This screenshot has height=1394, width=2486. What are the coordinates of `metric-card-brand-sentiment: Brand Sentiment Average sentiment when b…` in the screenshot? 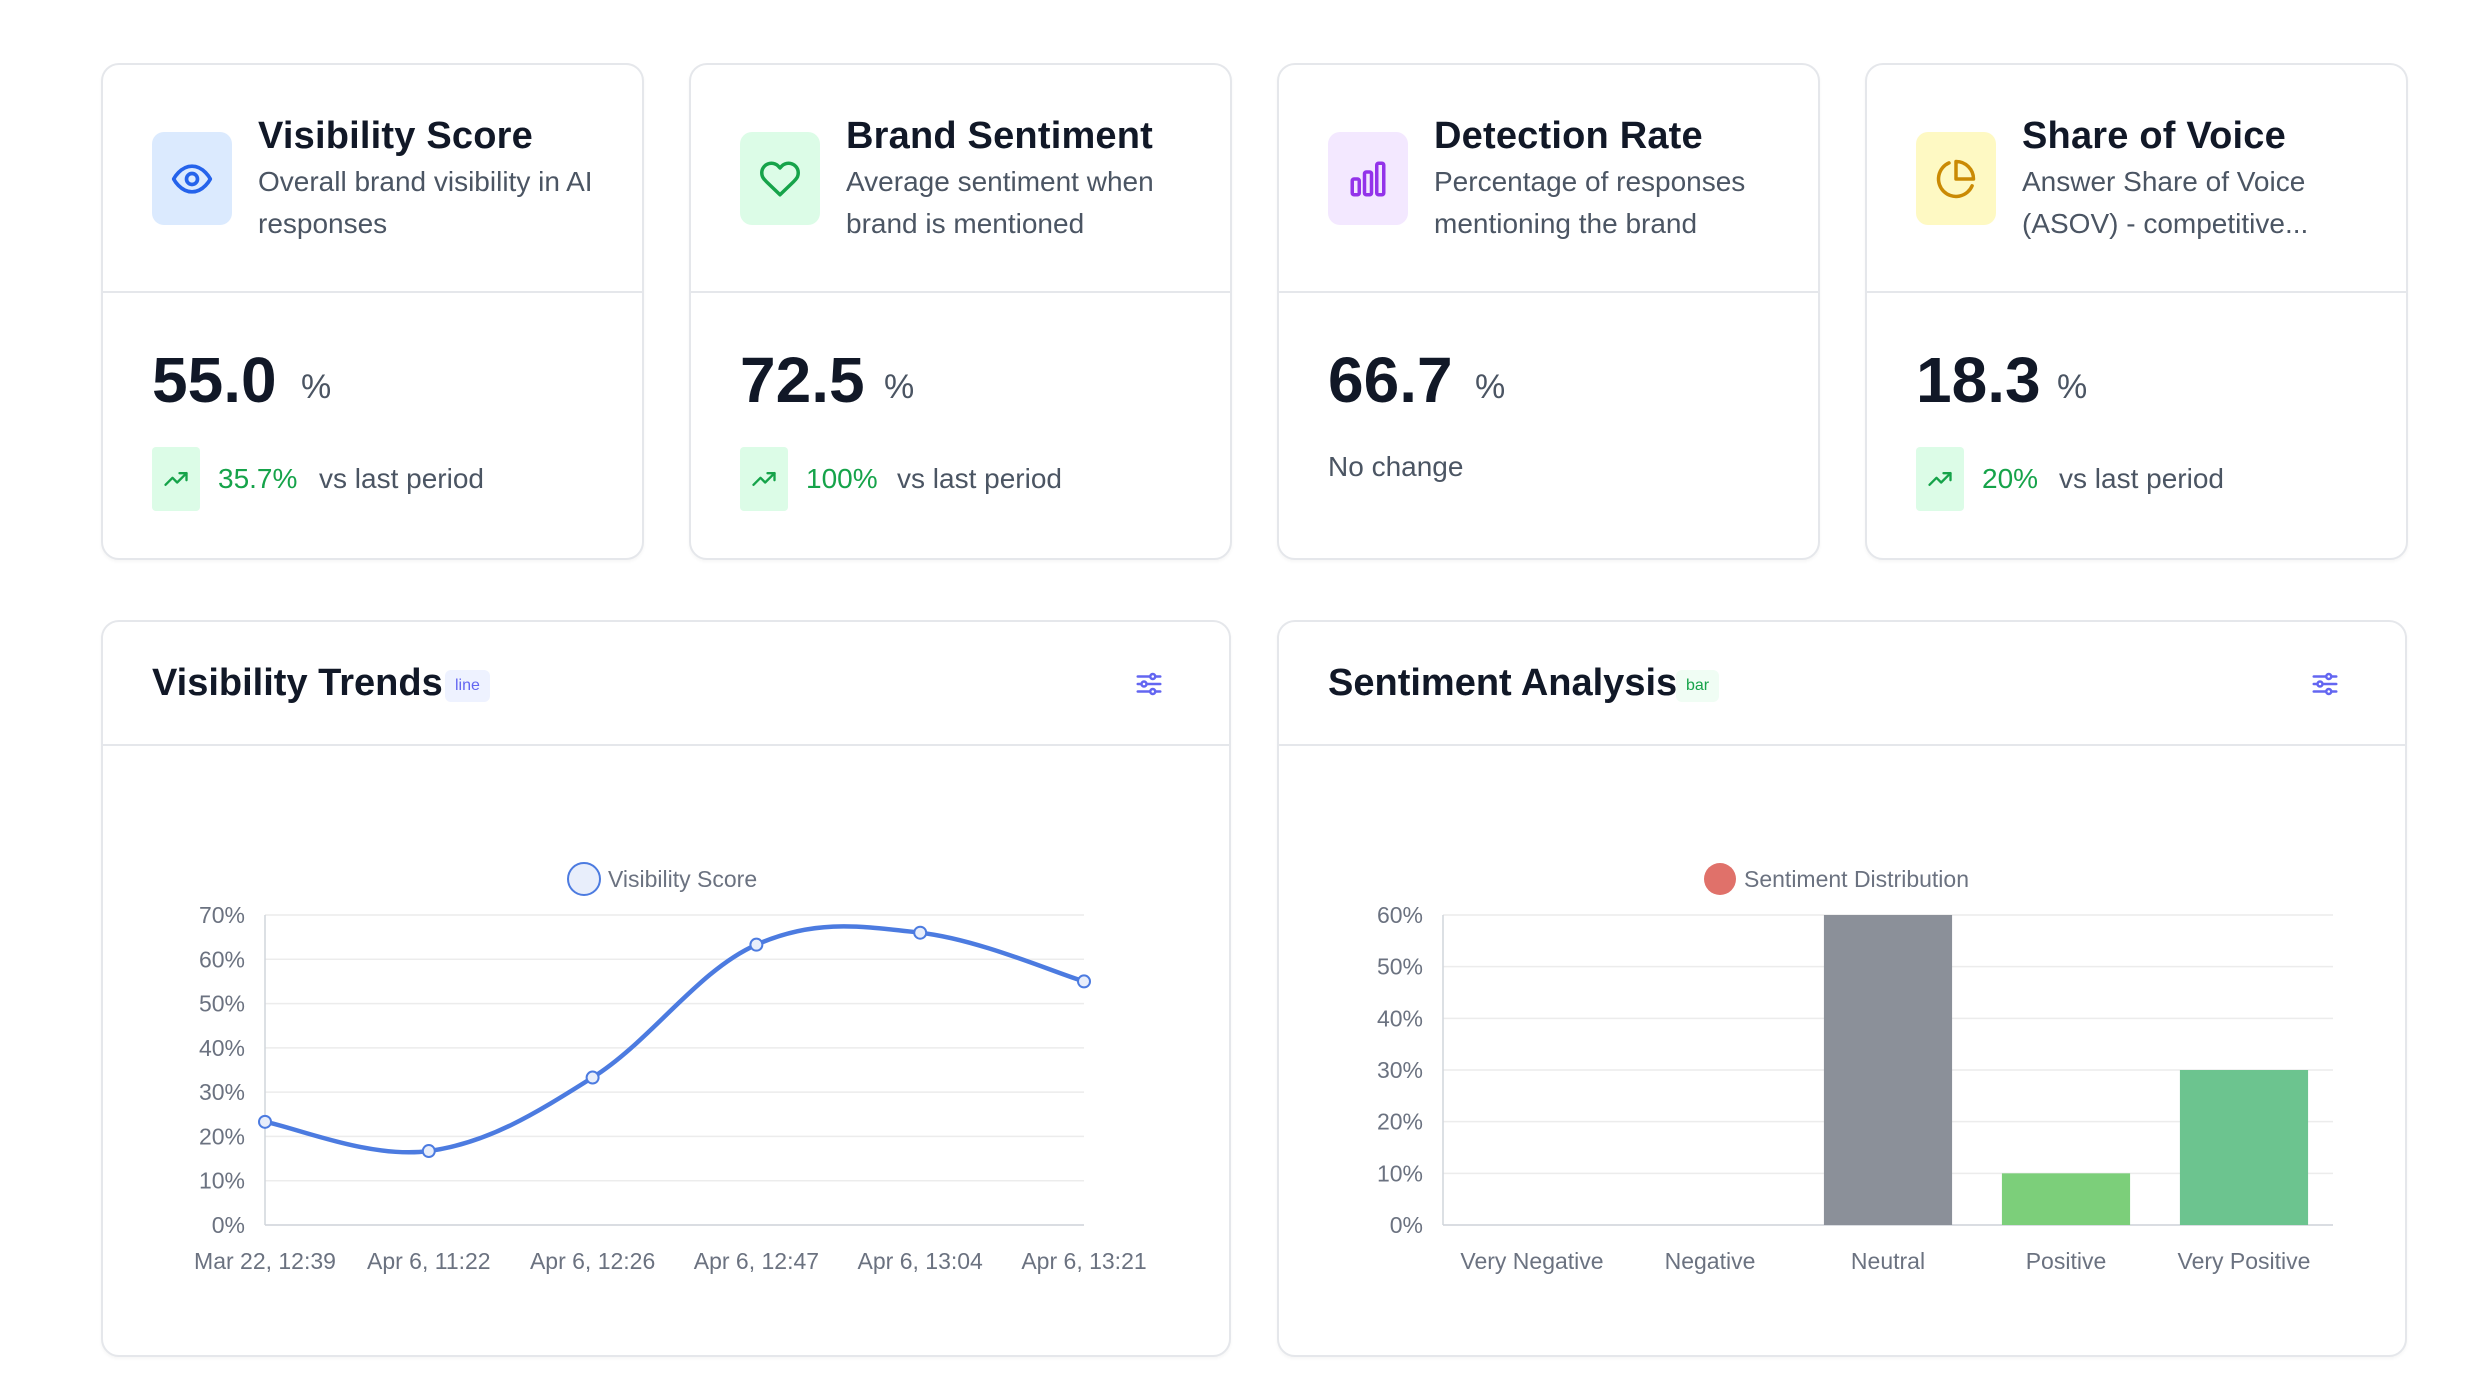 It's located at (960, 311).